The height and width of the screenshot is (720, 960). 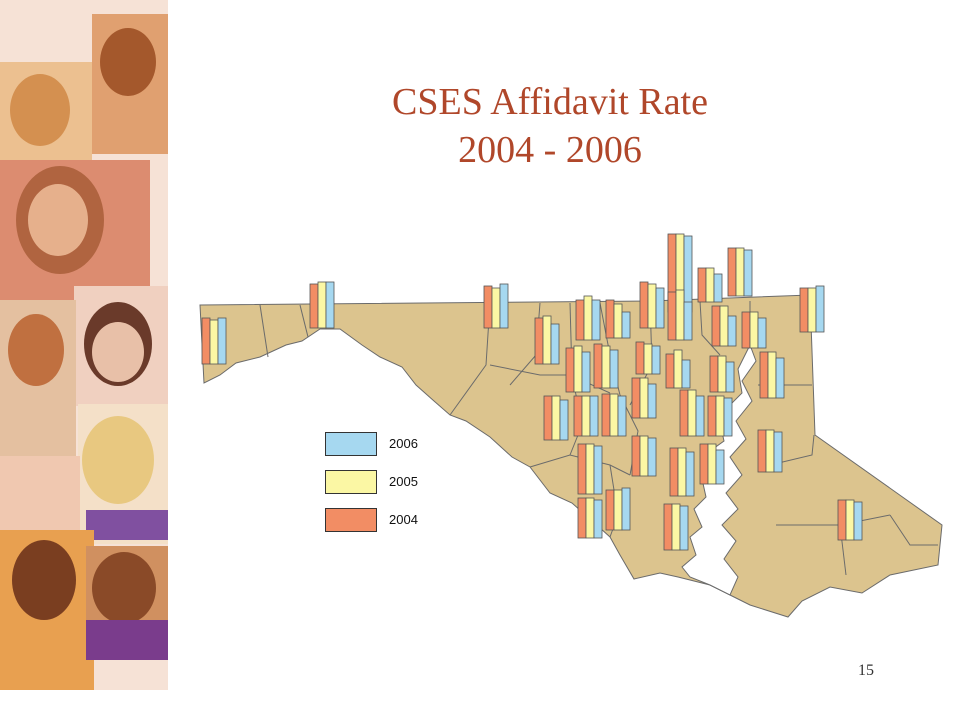 I want to click on page-number: 15, so click(x=866, y=670).